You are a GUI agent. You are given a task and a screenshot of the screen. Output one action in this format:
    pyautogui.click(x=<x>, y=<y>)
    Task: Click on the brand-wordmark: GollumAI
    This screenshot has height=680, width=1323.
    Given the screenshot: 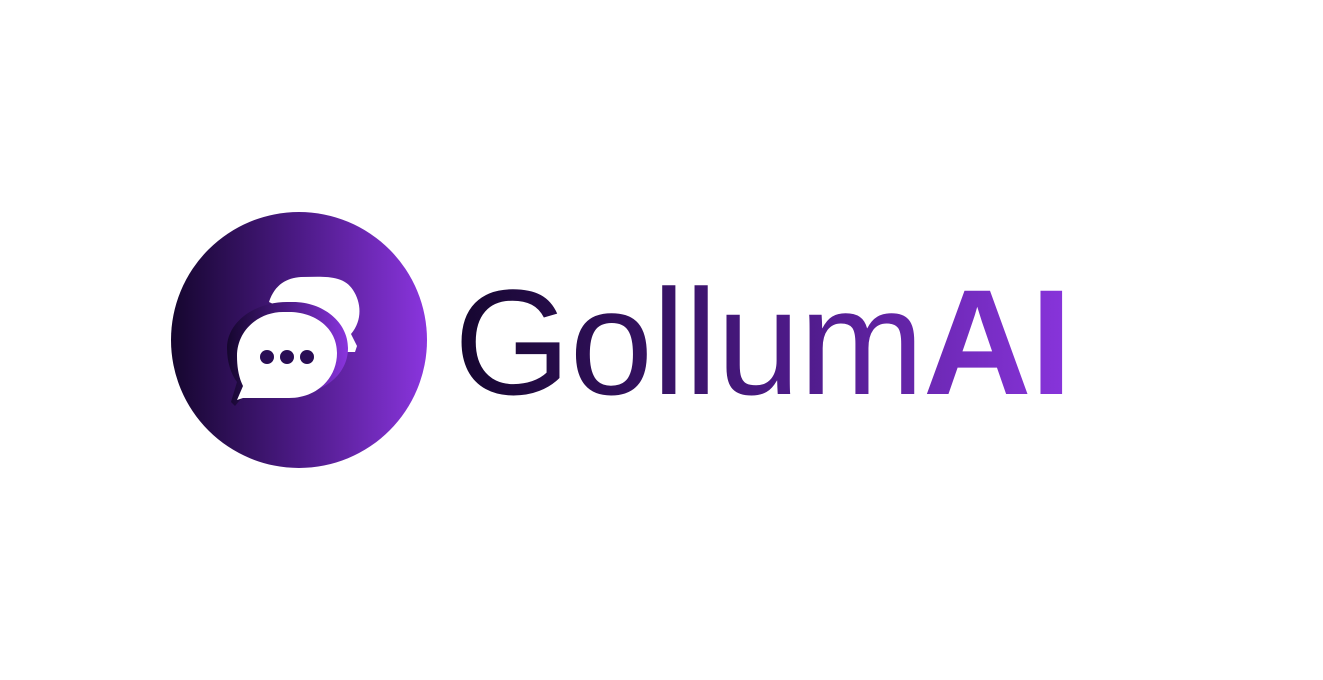 What is the action you would take?
    pyautogui.click(x=763, y=342)
    